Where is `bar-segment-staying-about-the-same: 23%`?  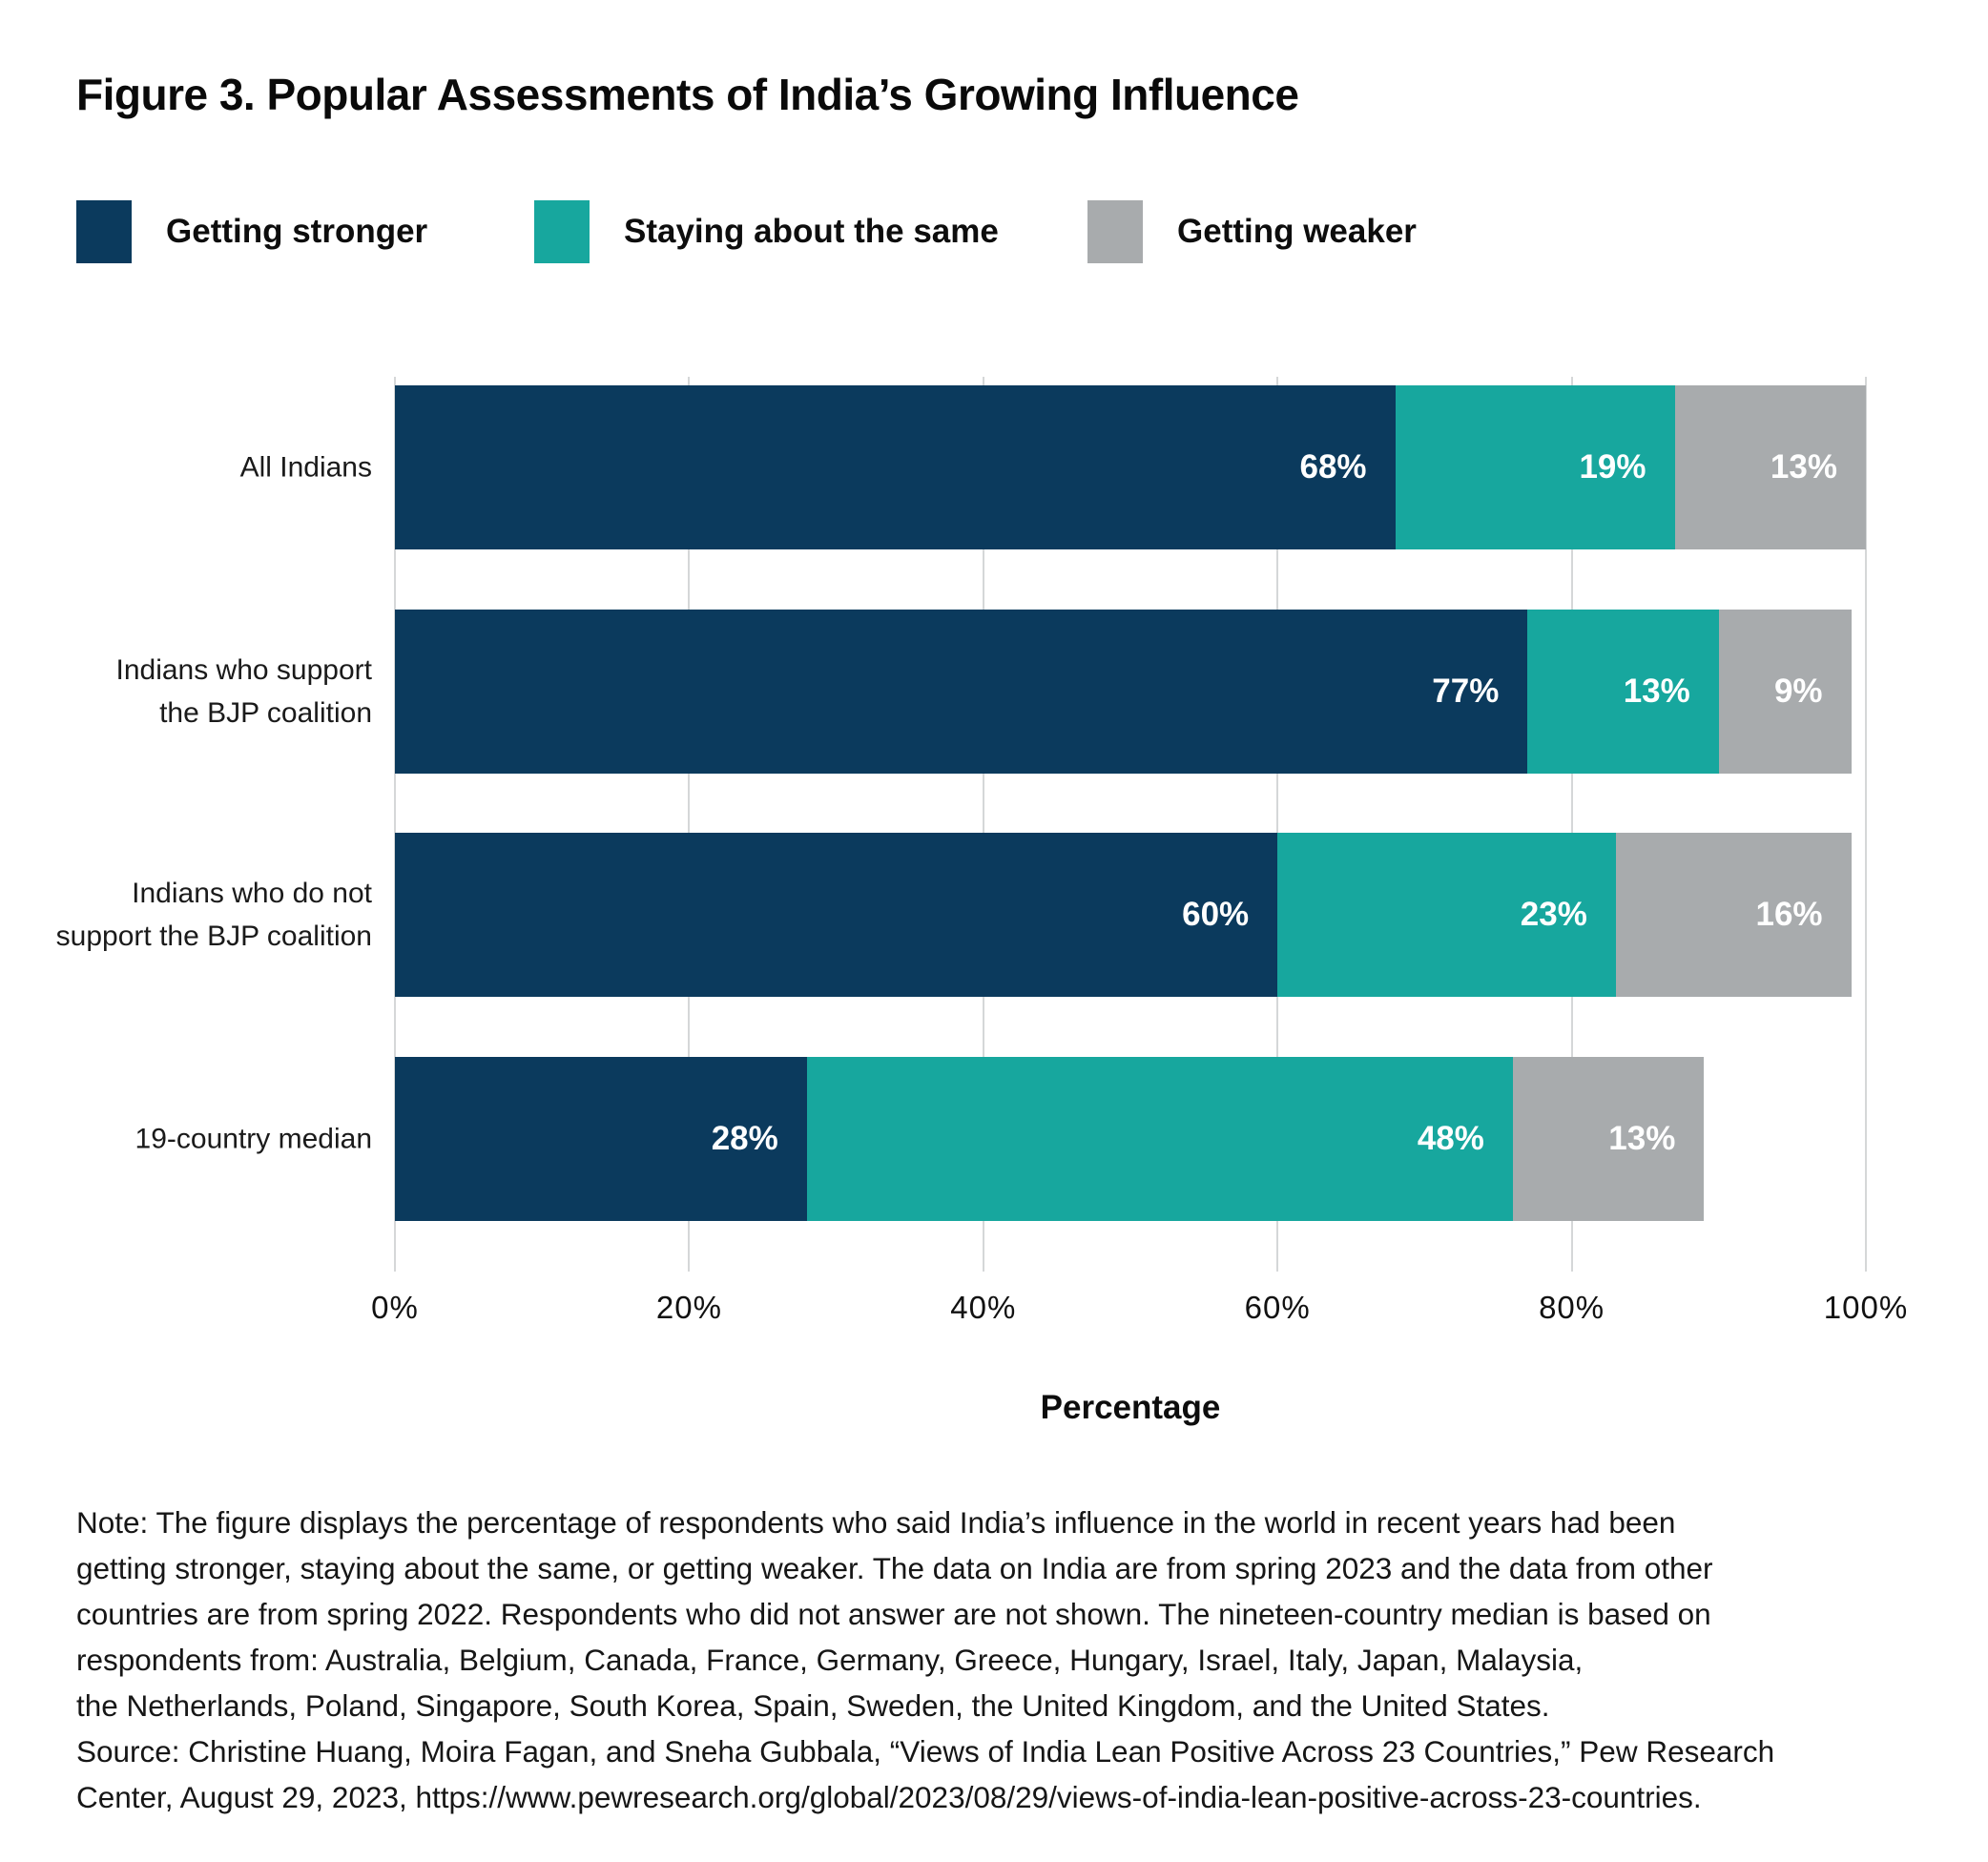
bar-segment-staying-about-the-same: 23% is located at coordinates (1447, 915).